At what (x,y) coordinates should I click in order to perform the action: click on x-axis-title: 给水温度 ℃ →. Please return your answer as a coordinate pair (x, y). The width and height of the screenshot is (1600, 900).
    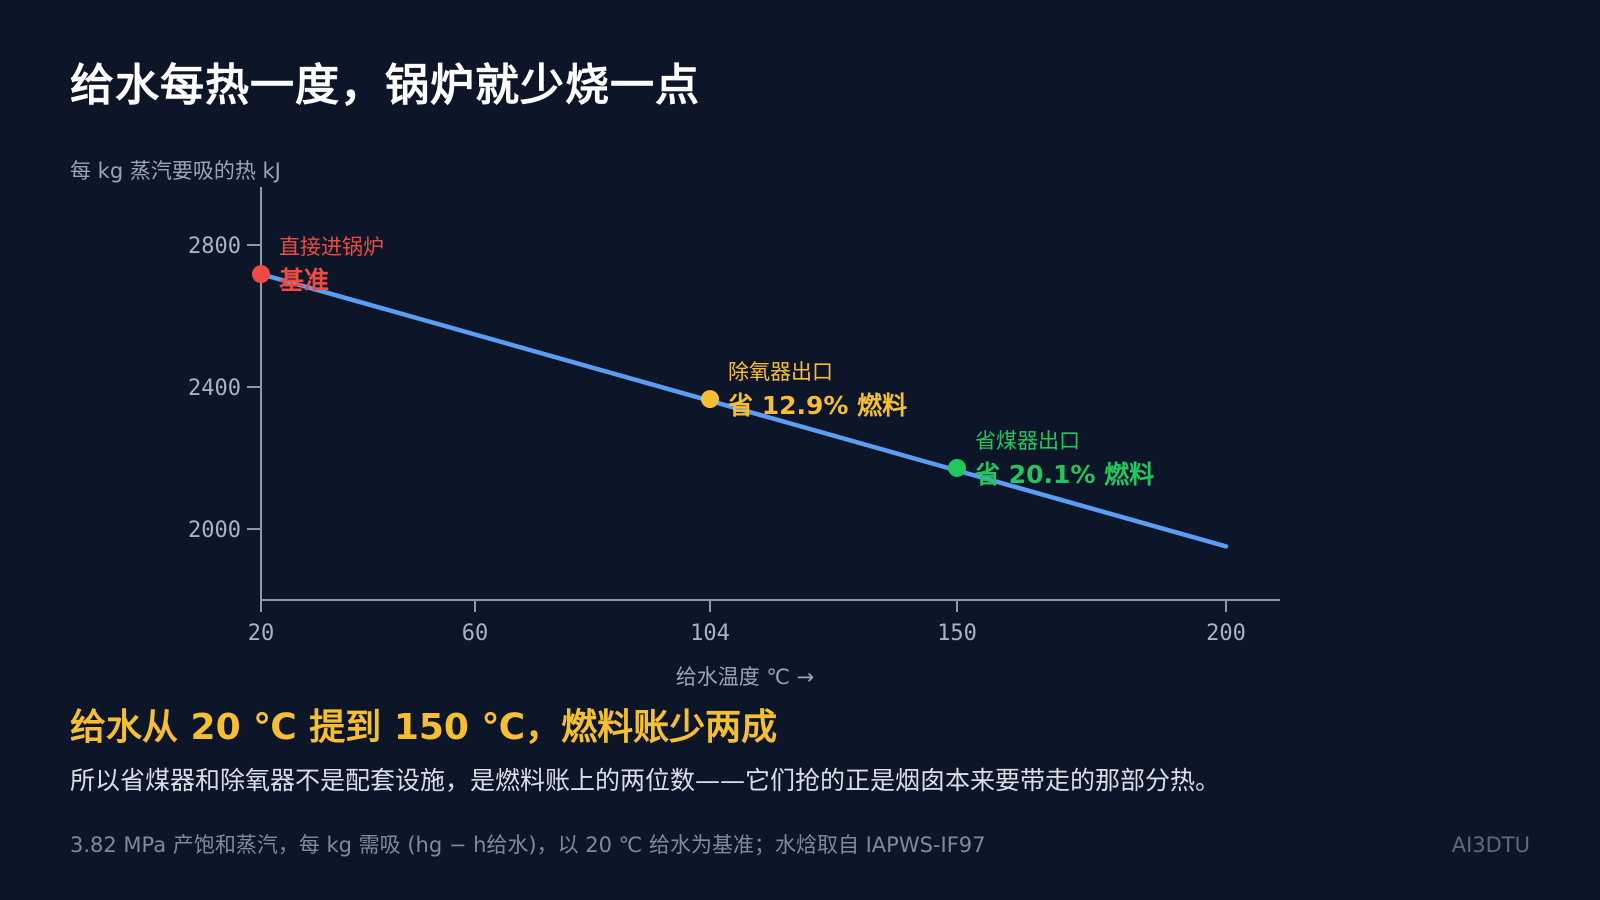
    Looking at the image, I should click on (745, 677).